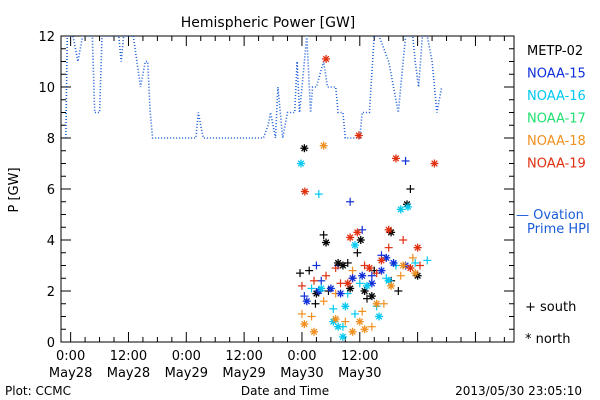  What do you see at coordinates (51, 343) in the screenshot?
I see `y-tick-label: 0` at bounding box center [51, 343].